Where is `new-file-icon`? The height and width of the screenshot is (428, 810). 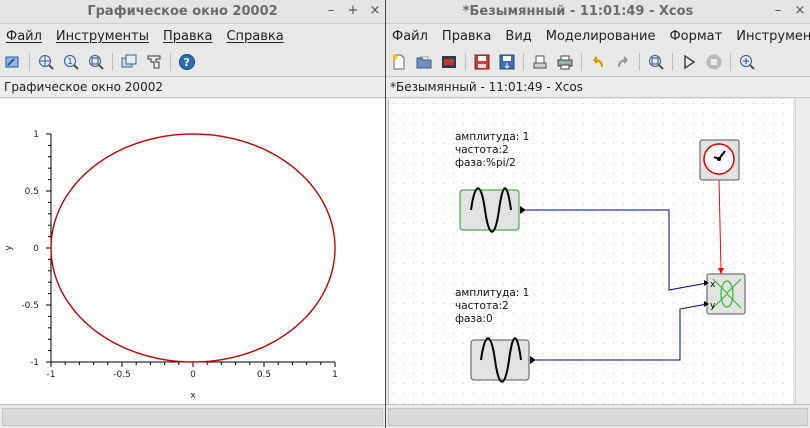 new-file-icon is located at coordinates (399, 62).